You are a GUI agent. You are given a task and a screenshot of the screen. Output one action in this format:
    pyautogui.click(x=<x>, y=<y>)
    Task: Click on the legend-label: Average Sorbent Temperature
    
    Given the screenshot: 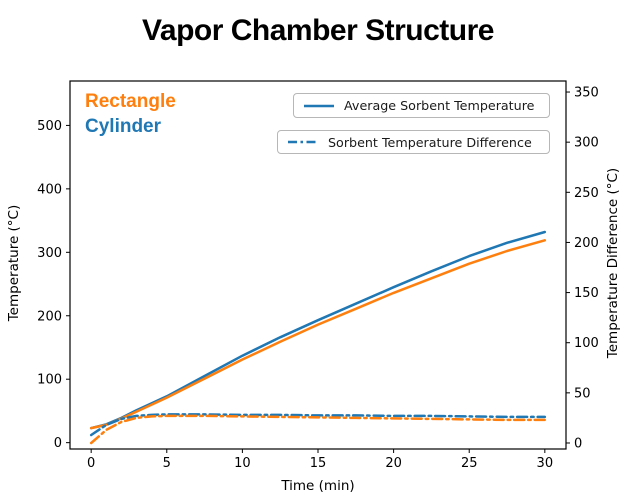 What is the action you would take?
    pyautogui.click(x=439, y=105)
    